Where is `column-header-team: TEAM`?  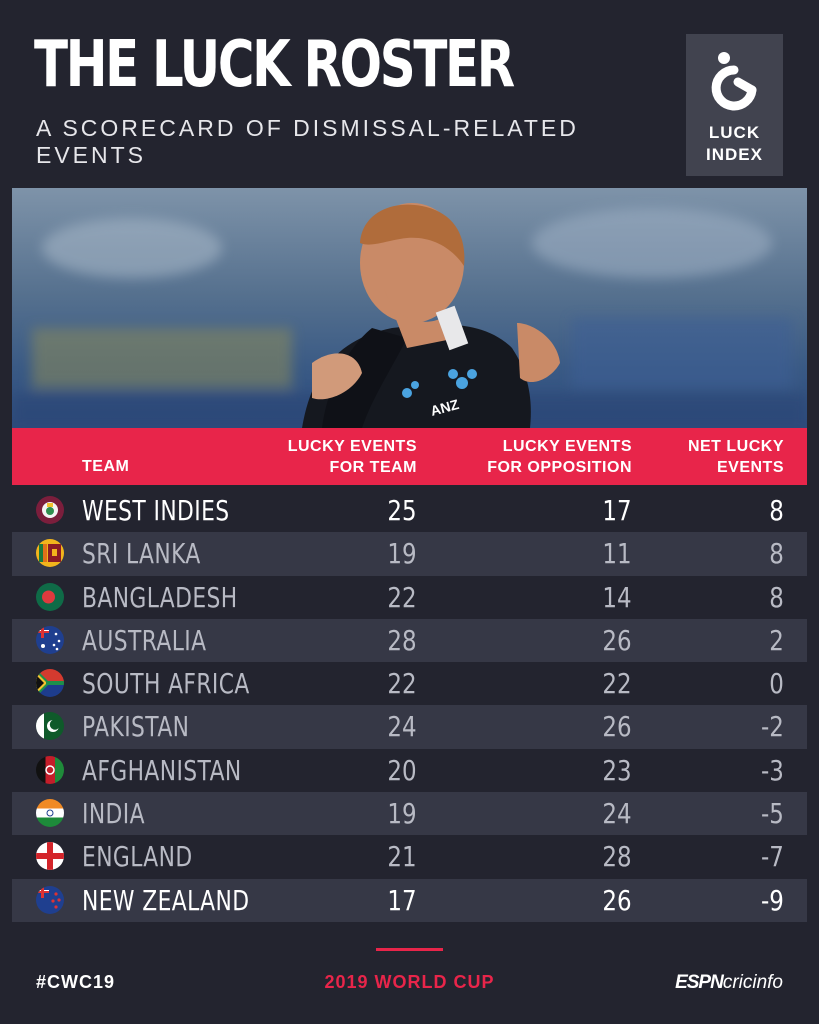 column-header-team: TEAM is located at coordinates (106, 466).